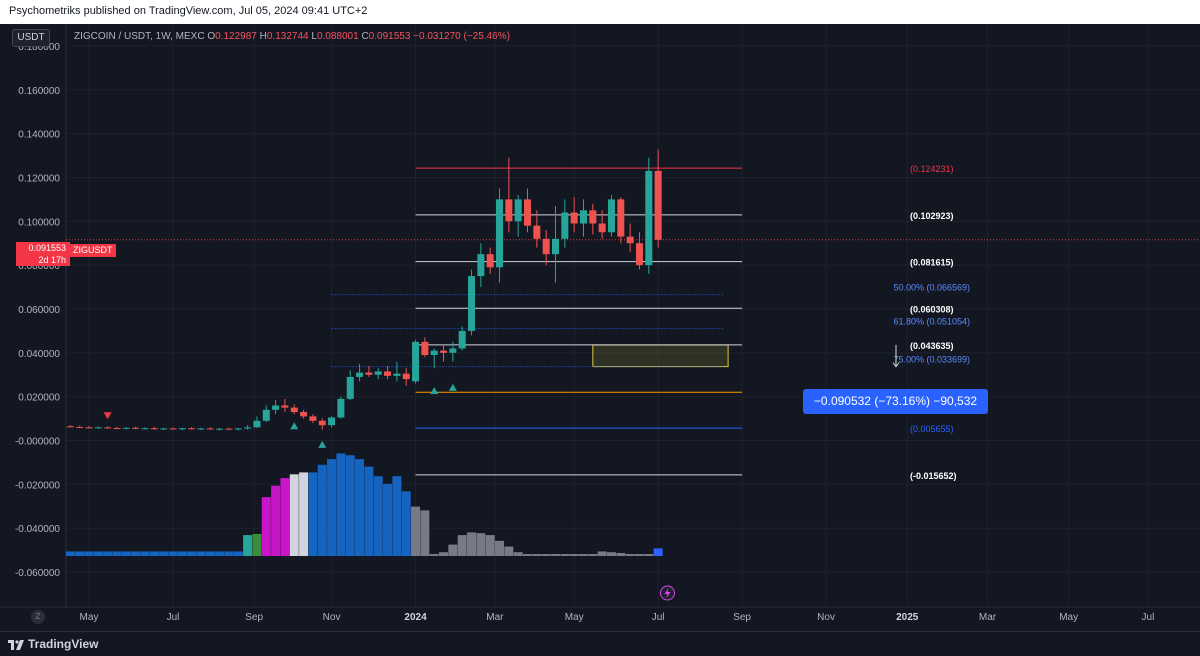 The width and height of the screenshot is (1200, 656). I want to click on currency-button: USDT, so click(31, 38).